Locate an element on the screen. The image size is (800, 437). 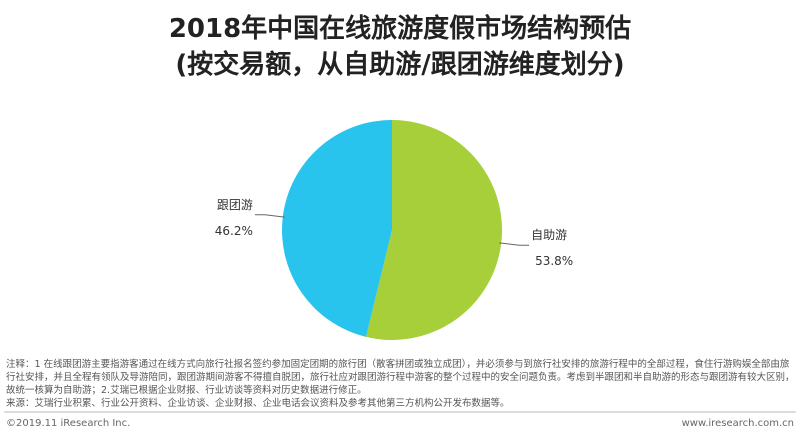
chart-subtitle: (按交易额，从自助游/跟团游维度划分) is located at coordinates (400, 65).